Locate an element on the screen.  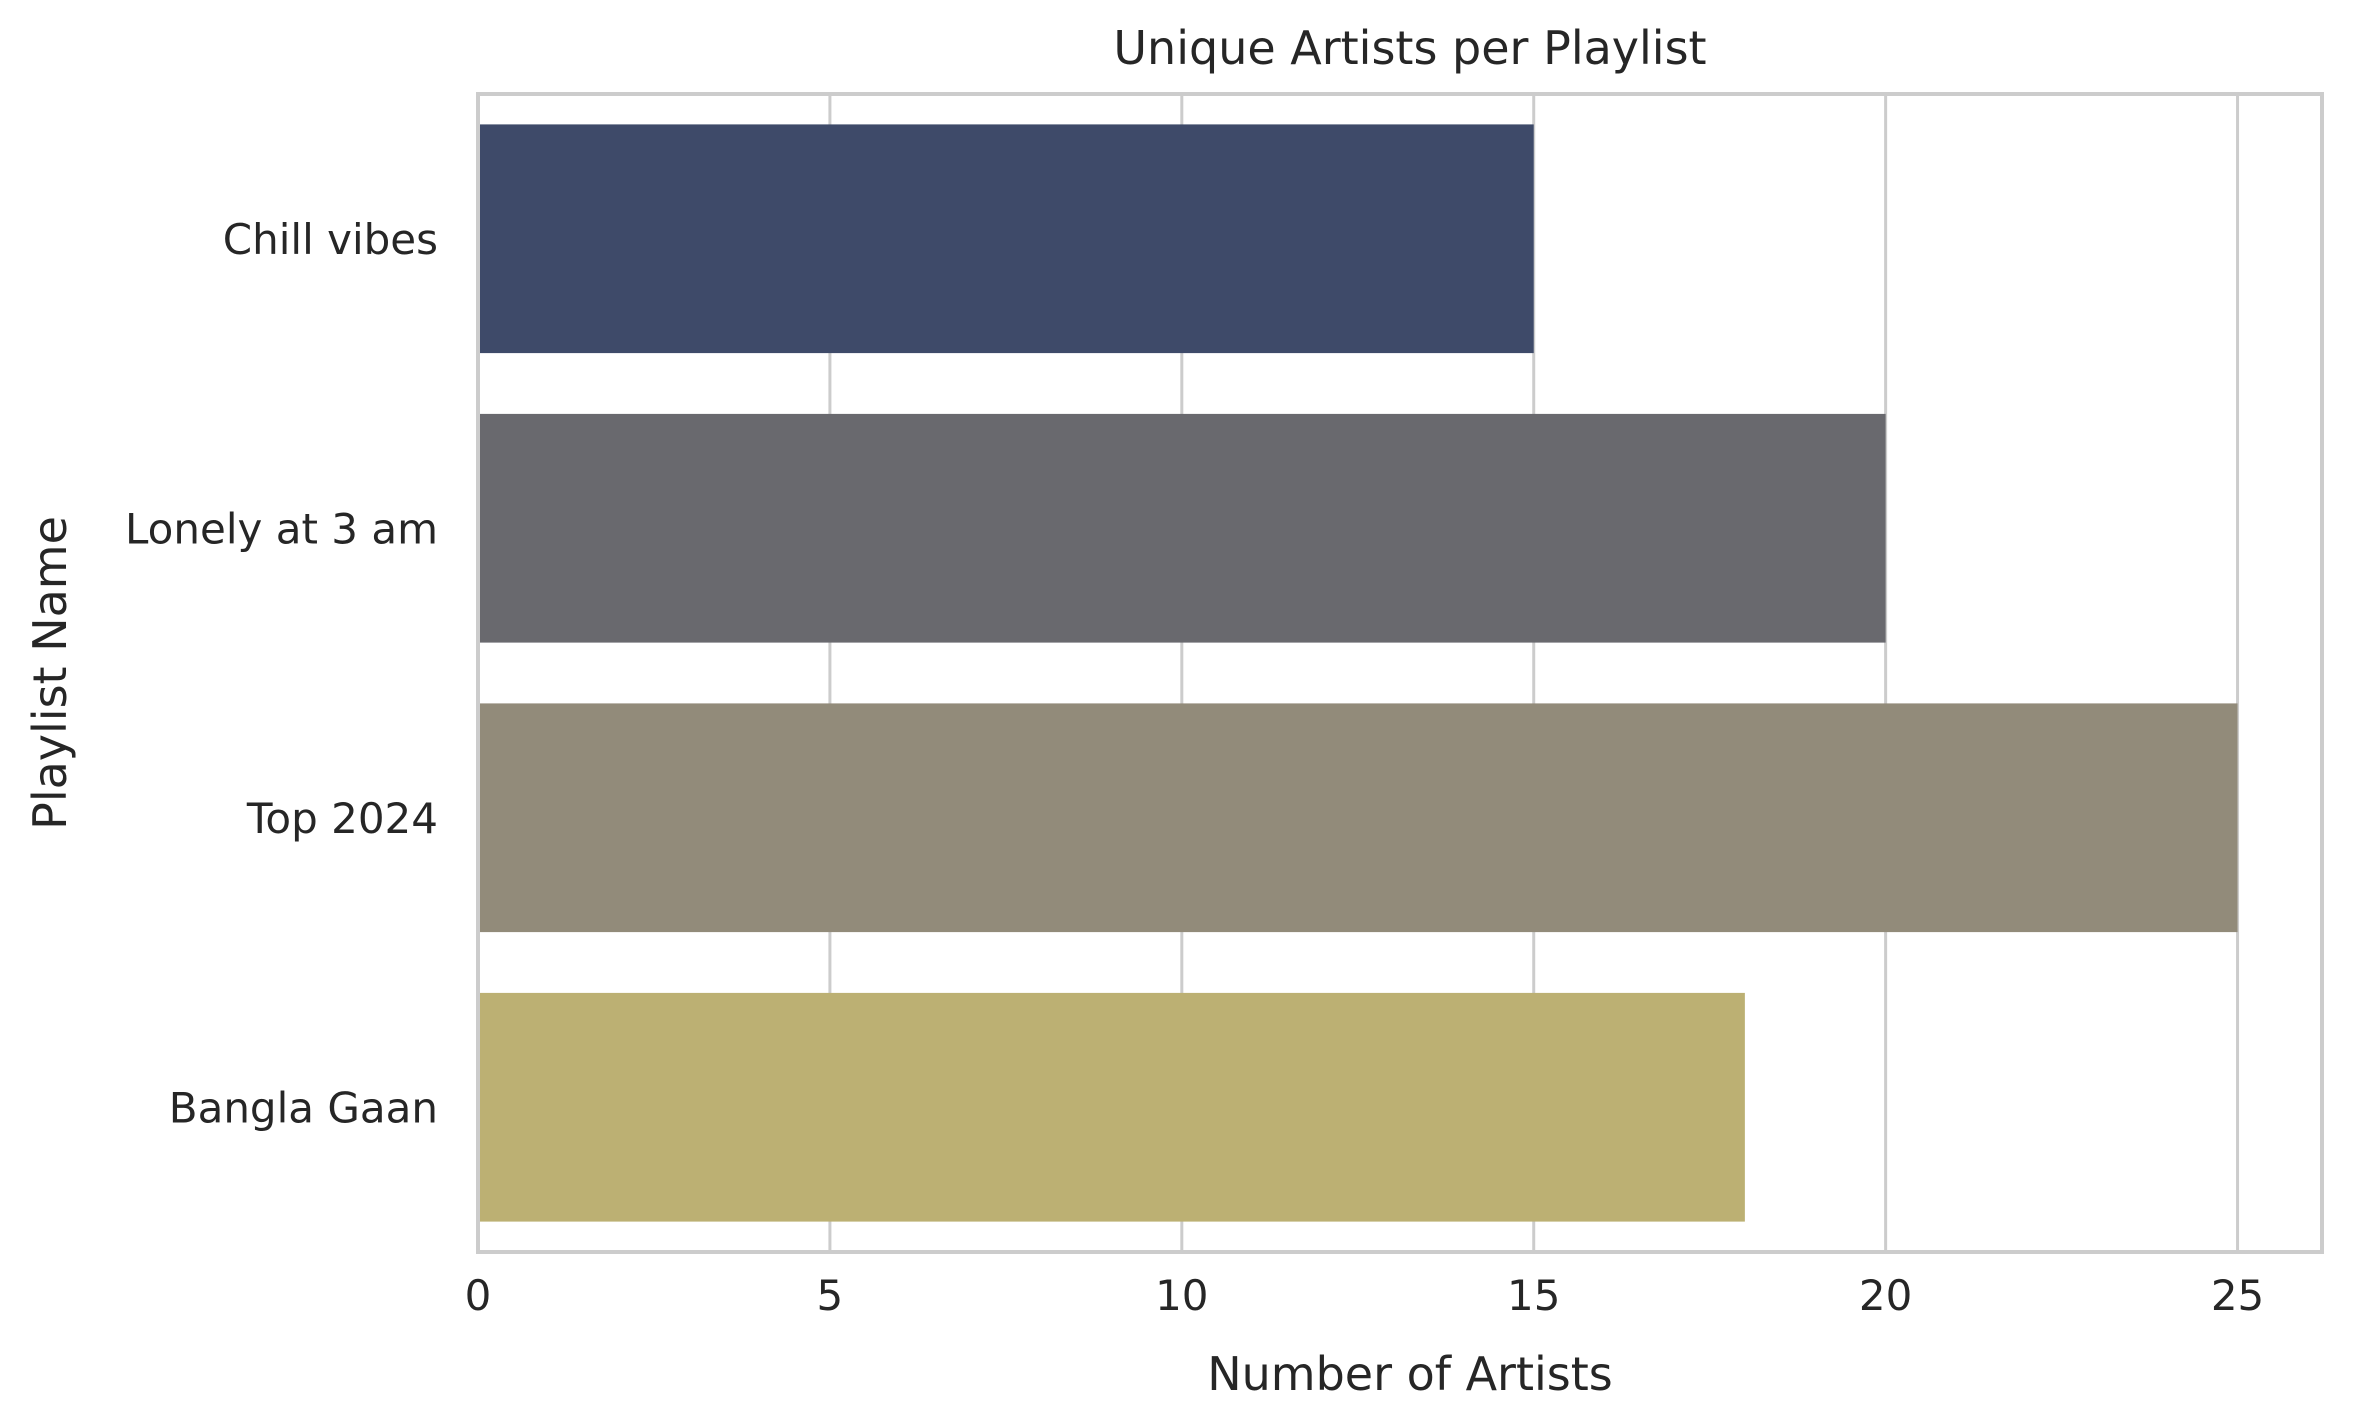
y-category-label: Lonely at 3 am is located at coordinates (281, 528).